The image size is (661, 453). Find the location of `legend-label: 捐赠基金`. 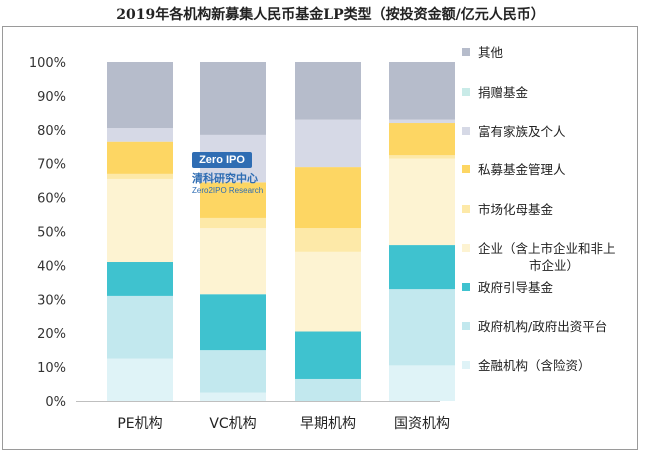

legend-label: 捐赠基金 is located at coordinates (503, 92).